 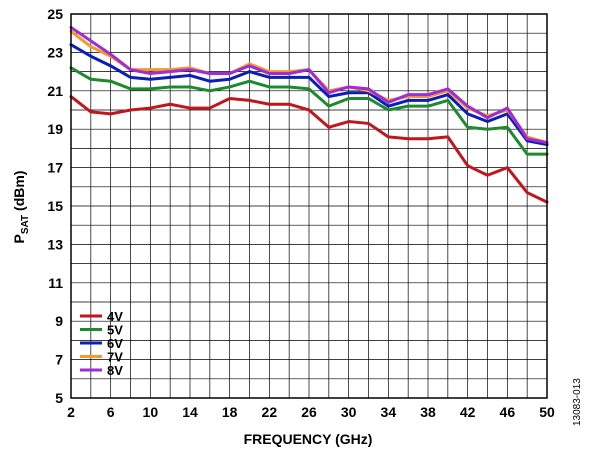 What do you see at coordinates (55, 52) in the screenshot?
I see `y-tick-label: 23` at bounding box center [55, 52].